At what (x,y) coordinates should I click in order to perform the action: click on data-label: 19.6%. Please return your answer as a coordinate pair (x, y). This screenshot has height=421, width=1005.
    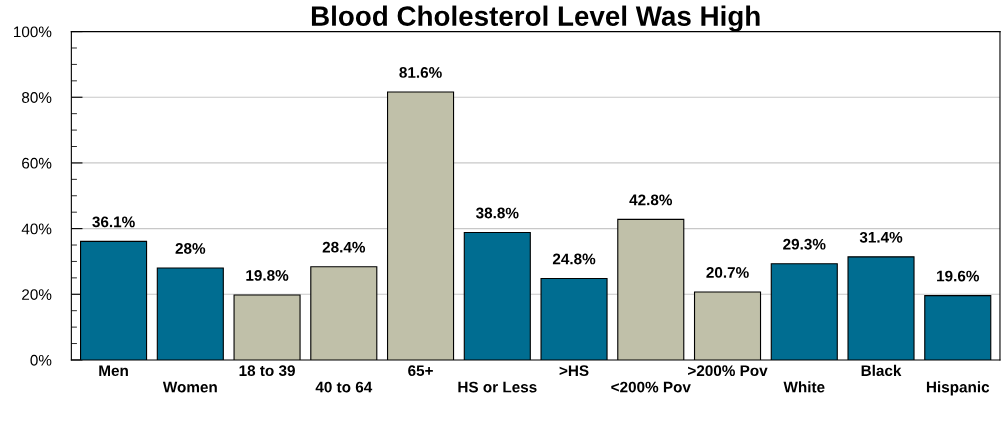
    Looking at the image, I should click on (958, 276).